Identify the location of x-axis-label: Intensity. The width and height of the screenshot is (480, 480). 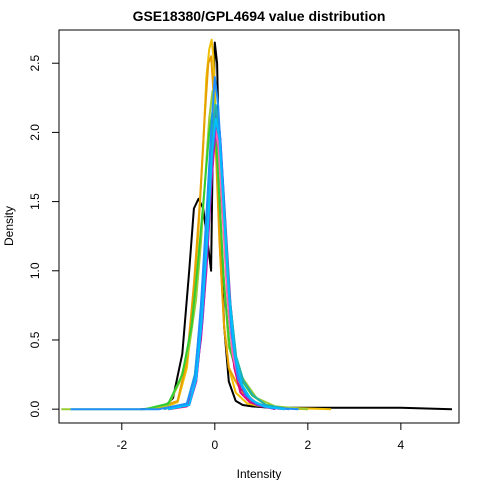
(259, 473).